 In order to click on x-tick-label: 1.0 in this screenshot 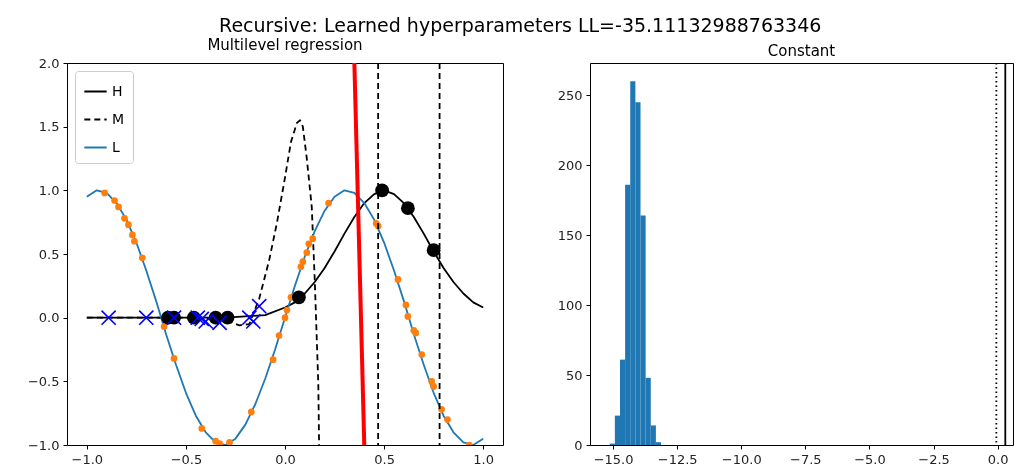, I will do `click(484, 459)`.